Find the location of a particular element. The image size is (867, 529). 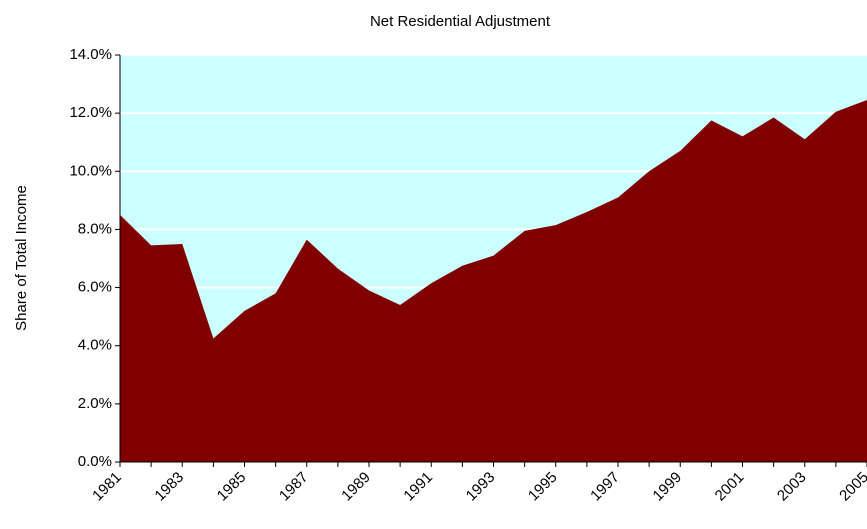

x-tick-label: 1991 is located at coordinates (418, 487).